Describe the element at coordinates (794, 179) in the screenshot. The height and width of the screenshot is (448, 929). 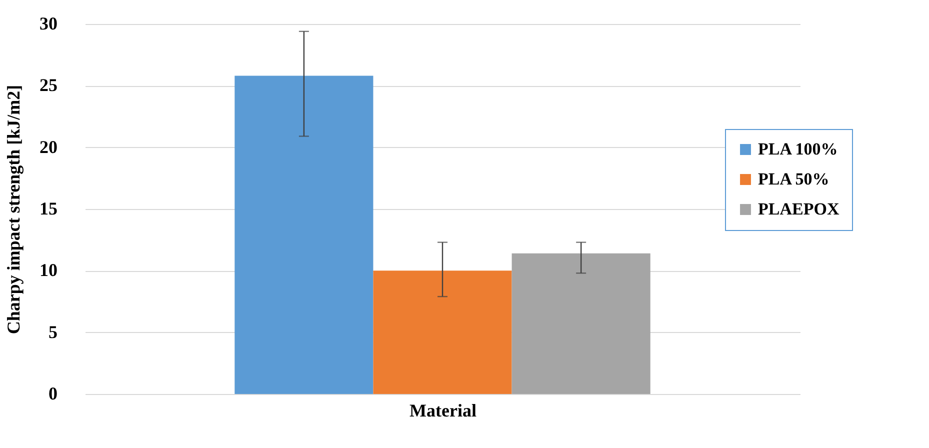
I see `legend-label: PLA 50%` at that location.